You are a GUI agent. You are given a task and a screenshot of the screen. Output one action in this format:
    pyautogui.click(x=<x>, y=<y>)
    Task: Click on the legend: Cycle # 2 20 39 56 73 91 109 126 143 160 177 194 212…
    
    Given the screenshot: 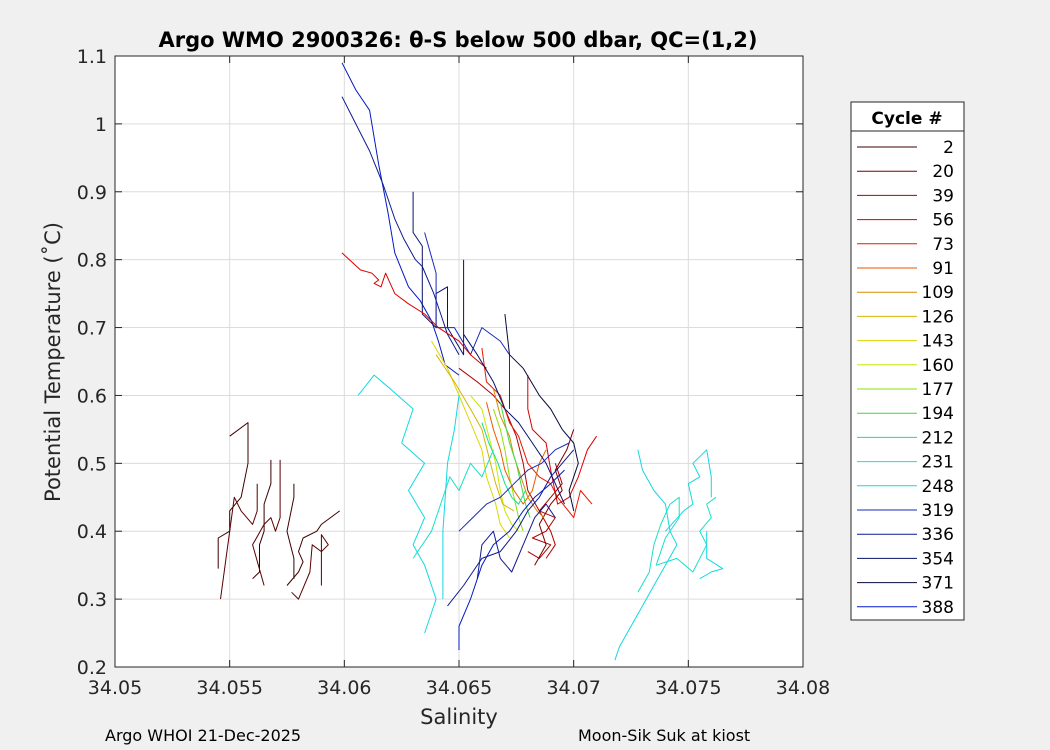 What is the action you would take?
    pyautogui.click(x=907, y=361)
    